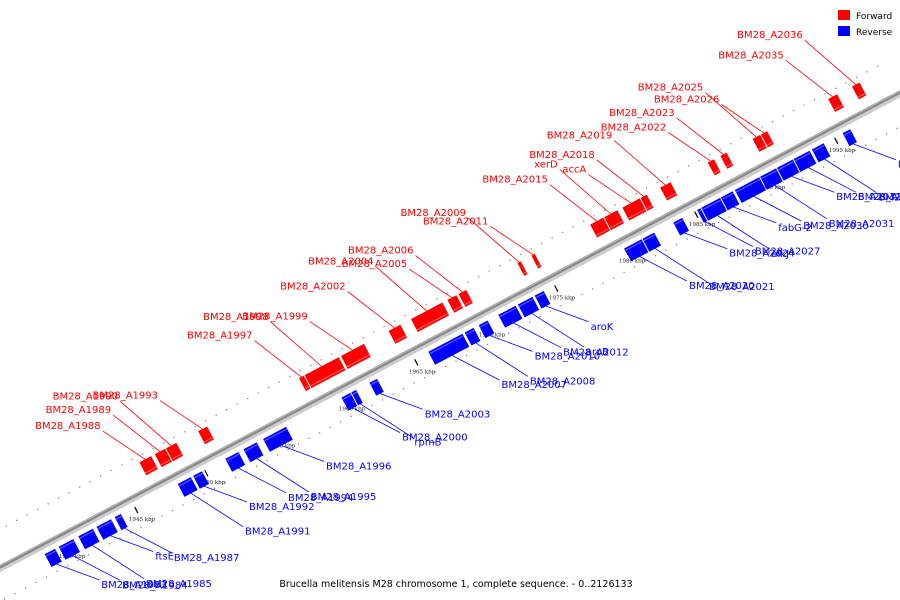 The image size is (900, 600). I want to click on gene-label-bm28_a2009: BM28_A2009, so click(433, 213).